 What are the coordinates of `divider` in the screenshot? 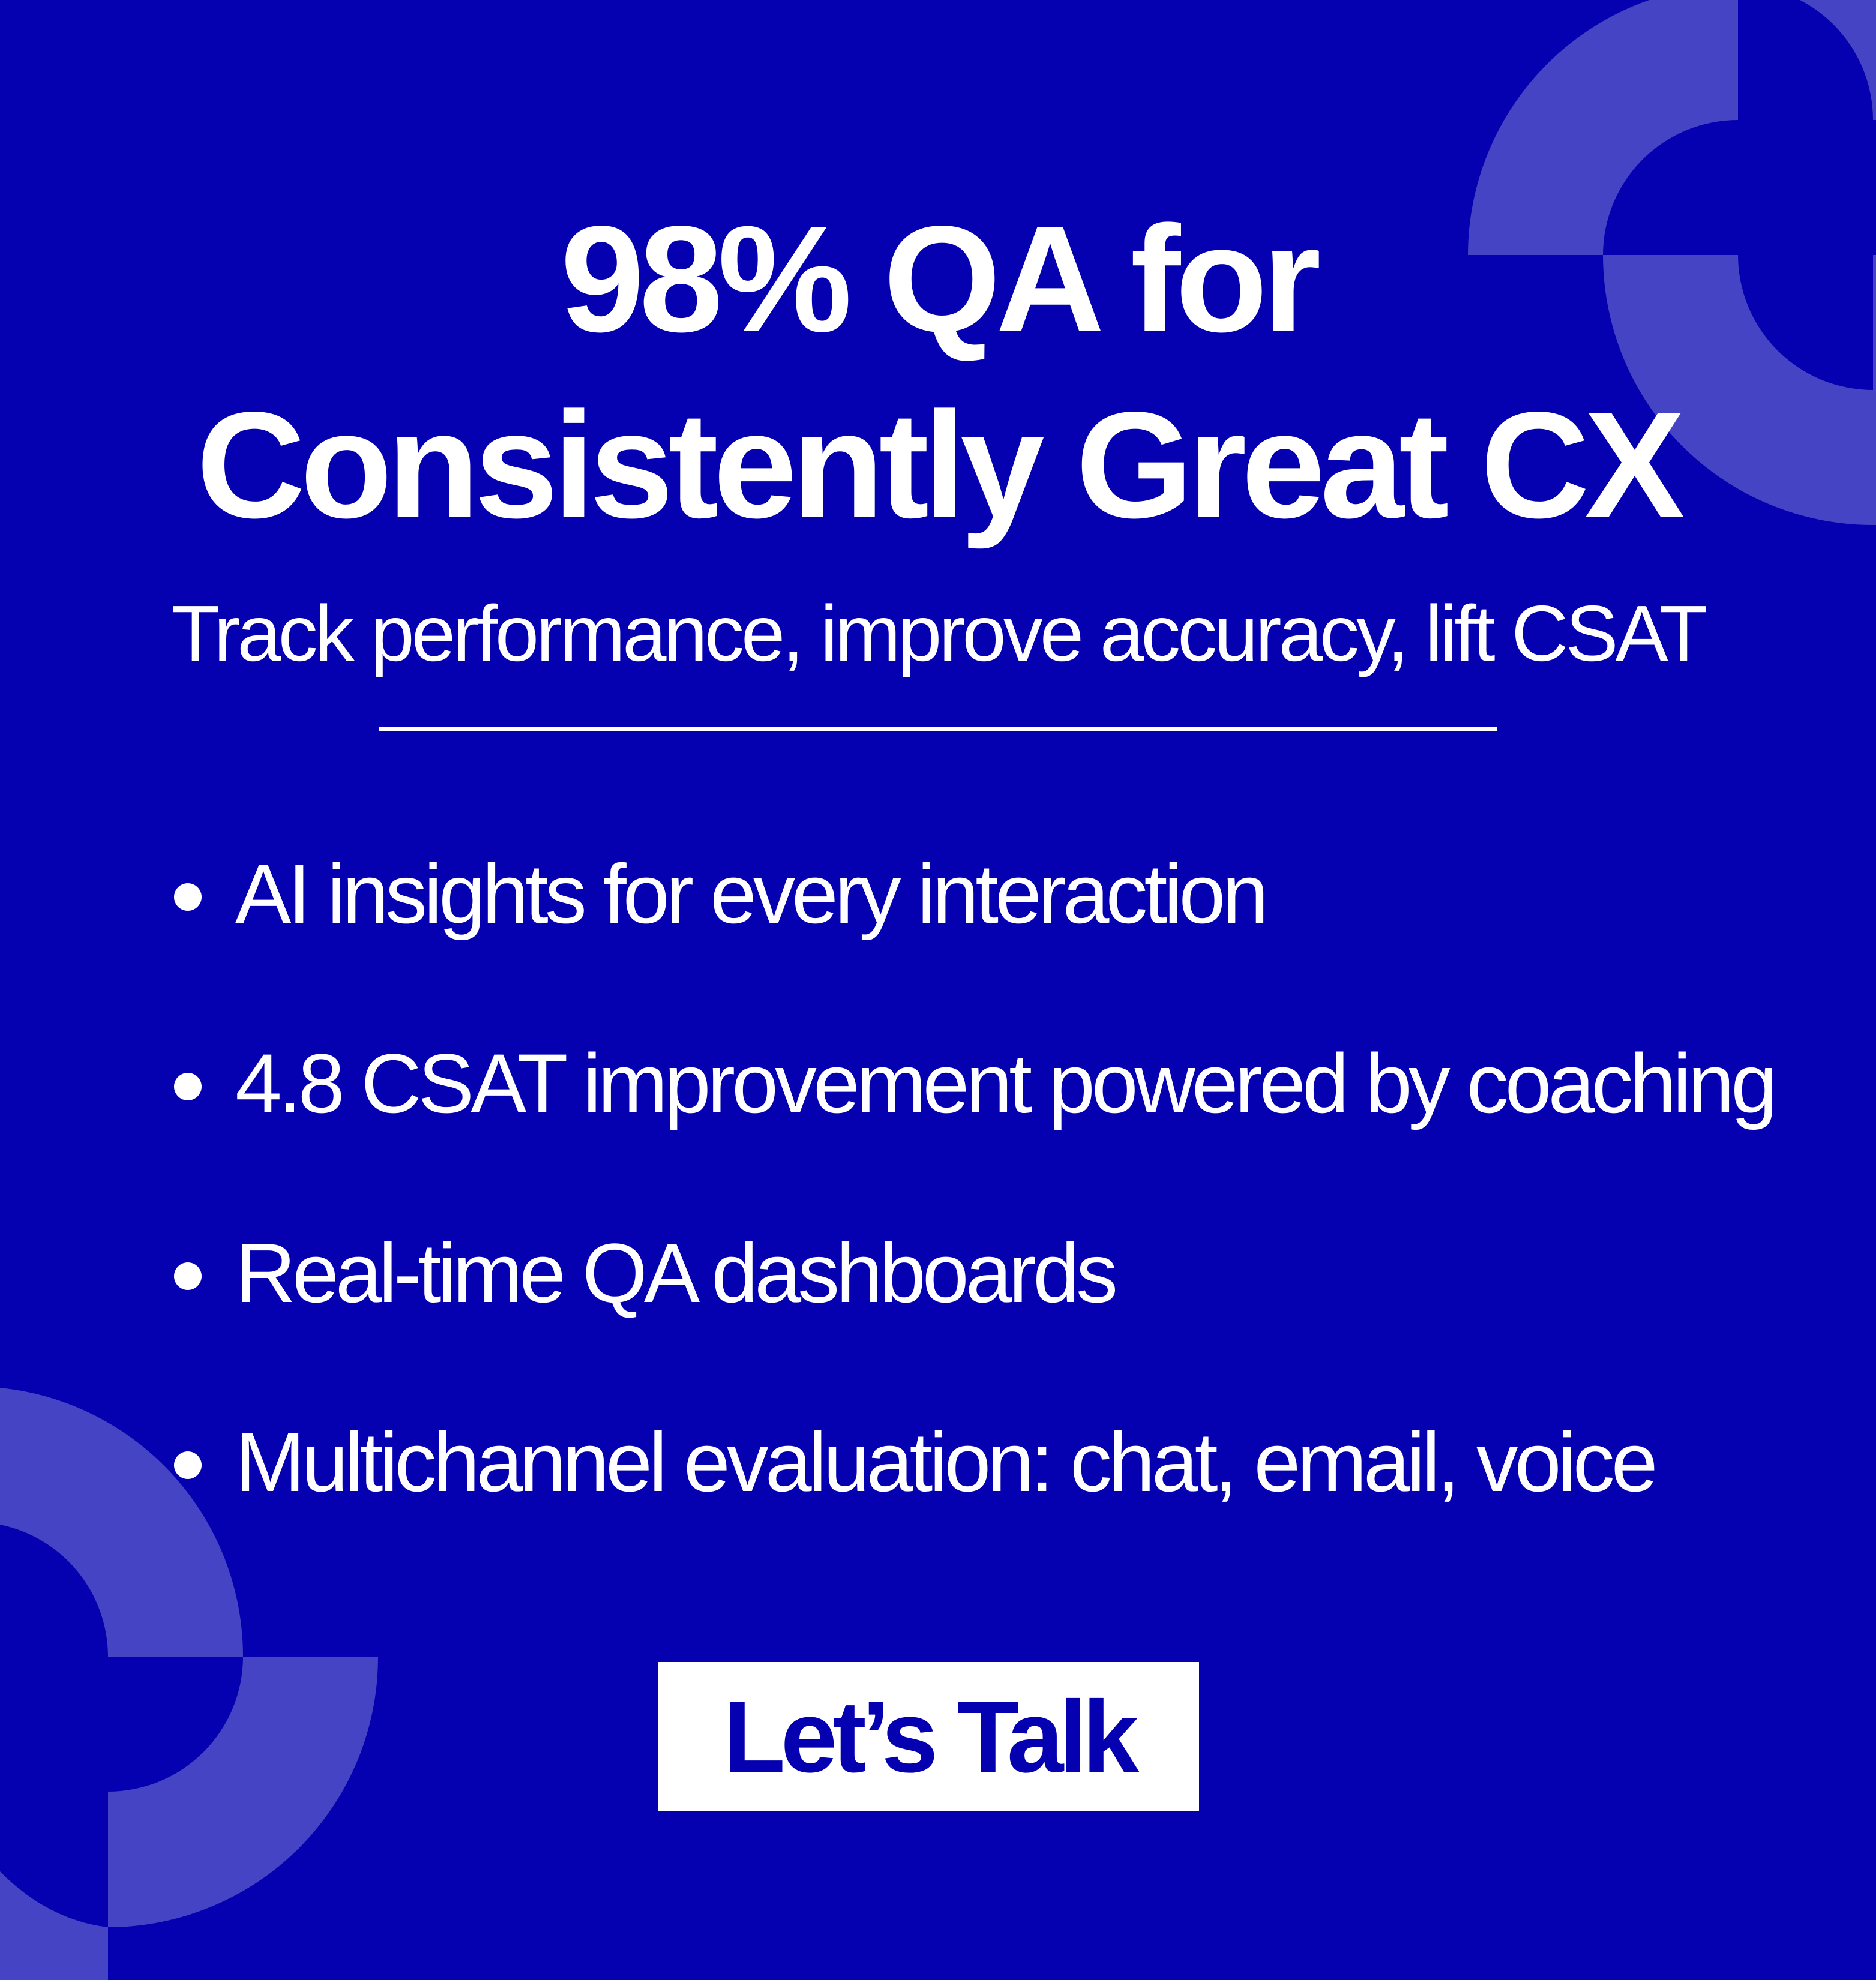 It's located at (938, 729).